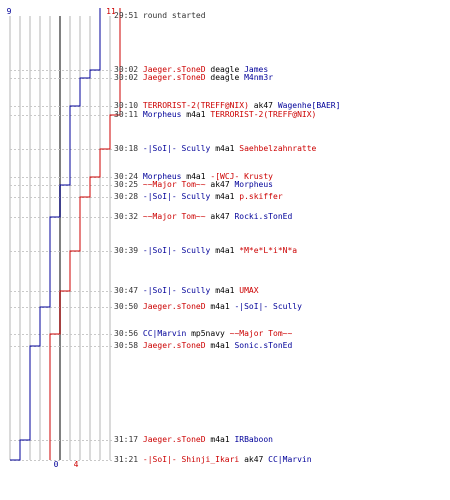 This screenshot has width=450, height=500. Describe the element at coordinates (126, 333) in the screenshot. I see `event-time: 30:56` at that location.